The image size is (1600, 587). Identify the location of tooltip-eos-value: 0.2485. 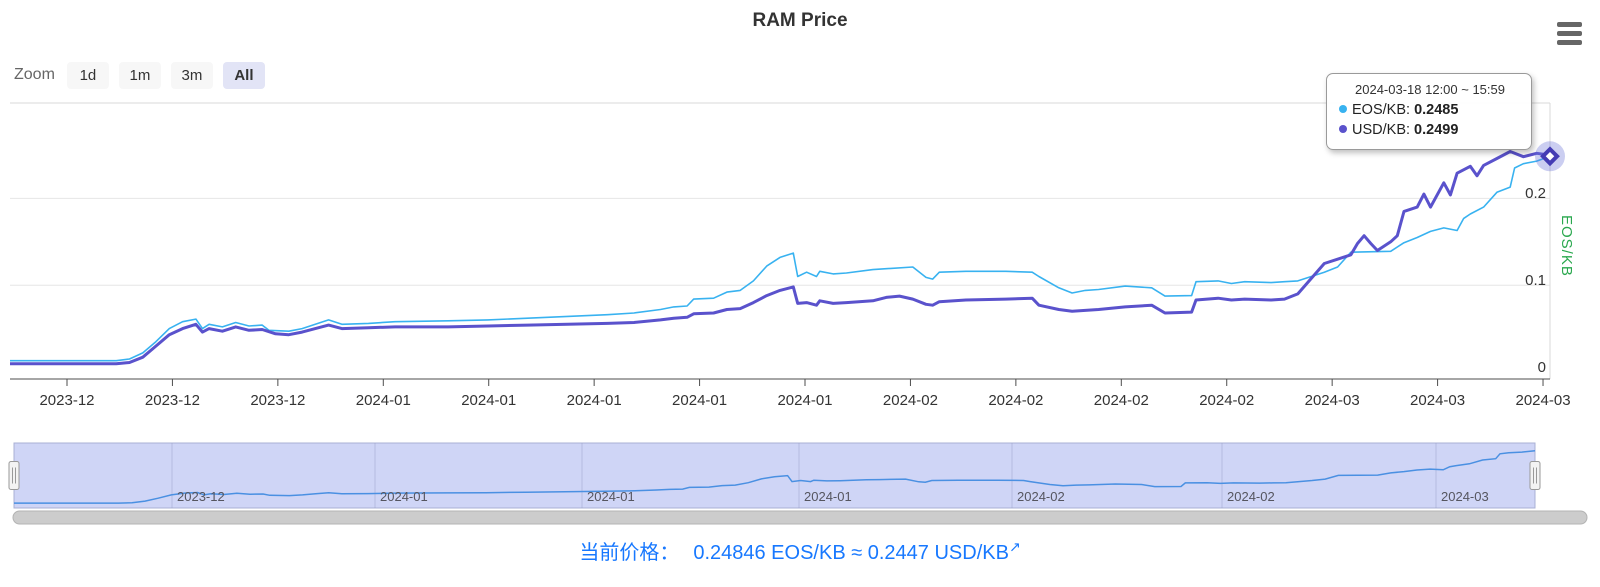
(1436, 110).